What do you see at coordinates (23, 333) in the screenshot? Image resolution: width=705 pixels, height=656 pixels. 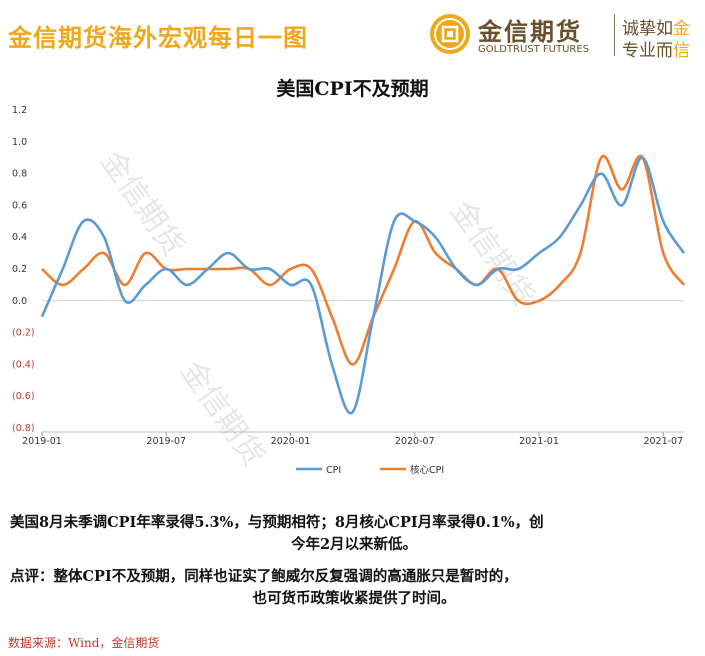 I see `y-tick-label: (0.2)` at bounding box center [23, 333].